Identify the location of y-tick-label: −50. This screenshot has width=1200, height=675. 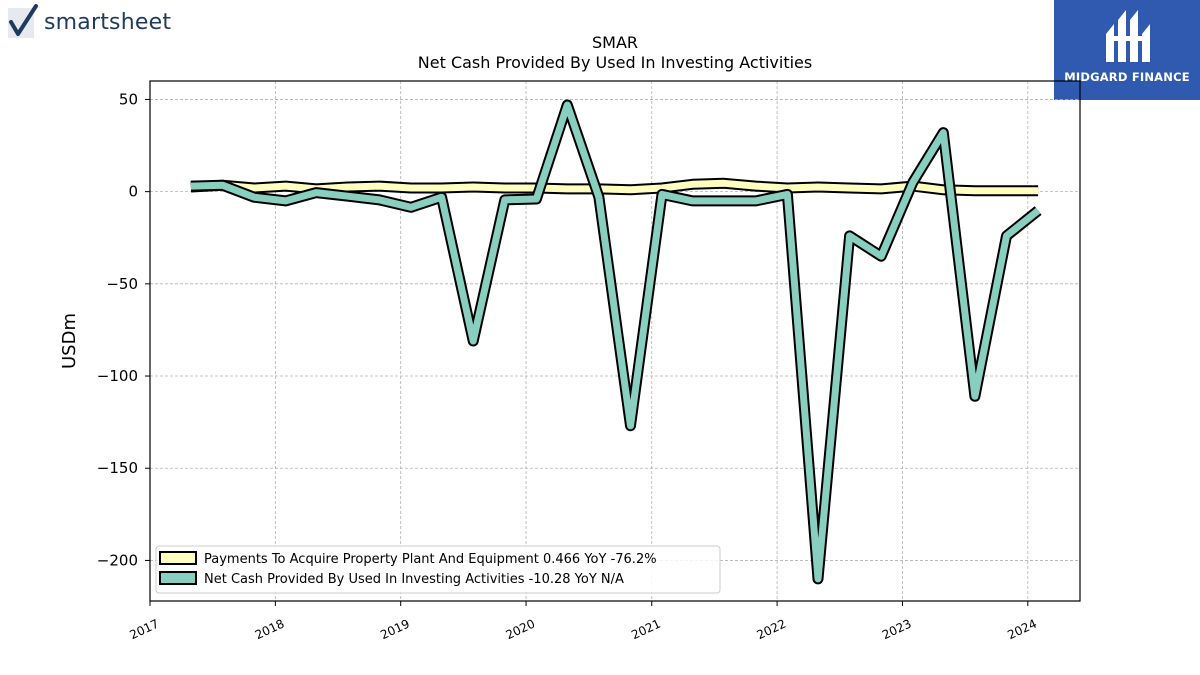
(122, 284).